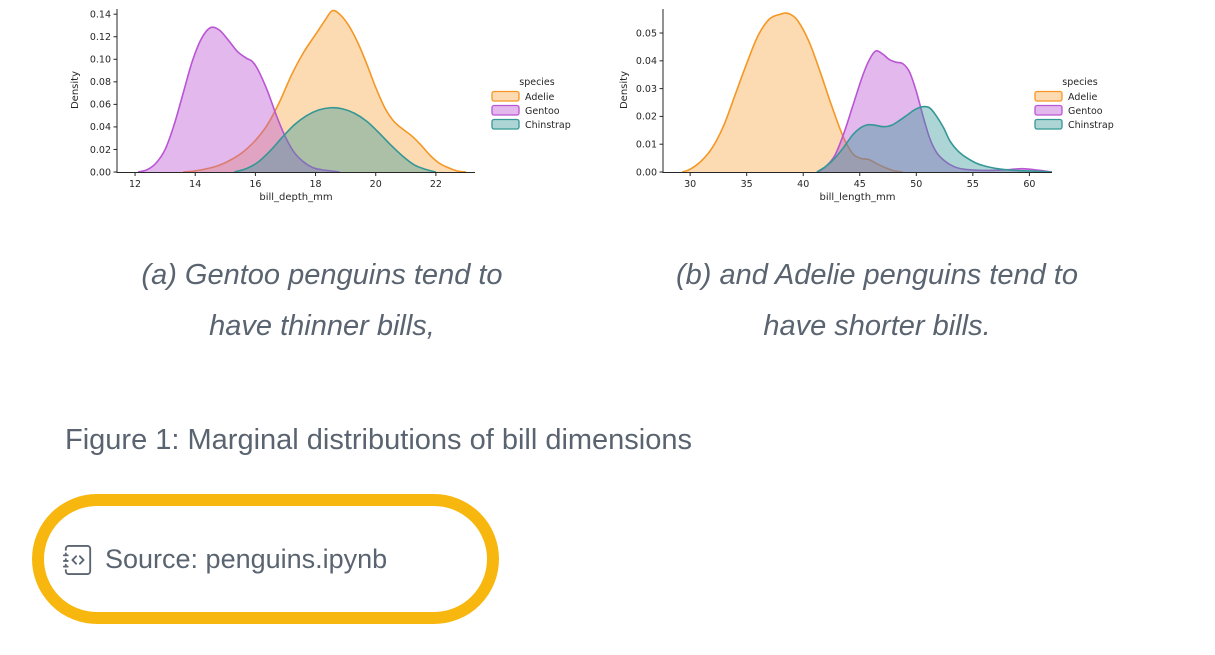 The width and height of the screenshot is (1215, 655). I want to click on svg-text: 45, so click(860, 184).